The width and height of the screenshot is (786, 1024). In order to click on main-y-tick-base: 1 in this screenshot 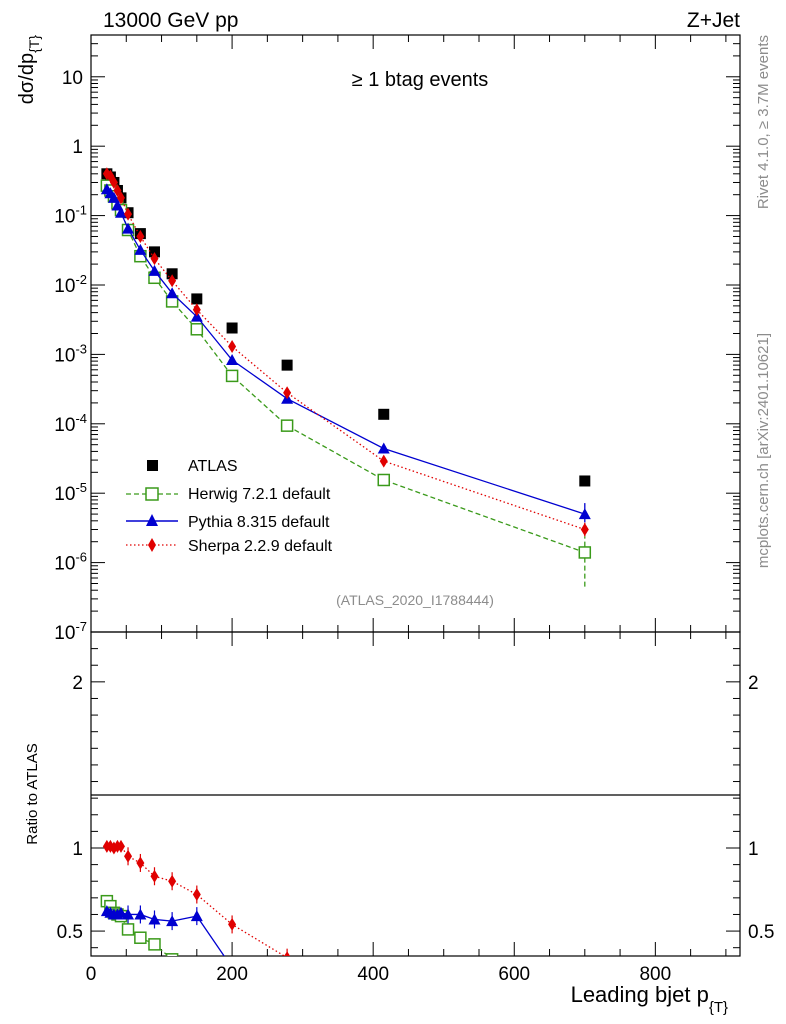, I will do `click(77, 147)`.